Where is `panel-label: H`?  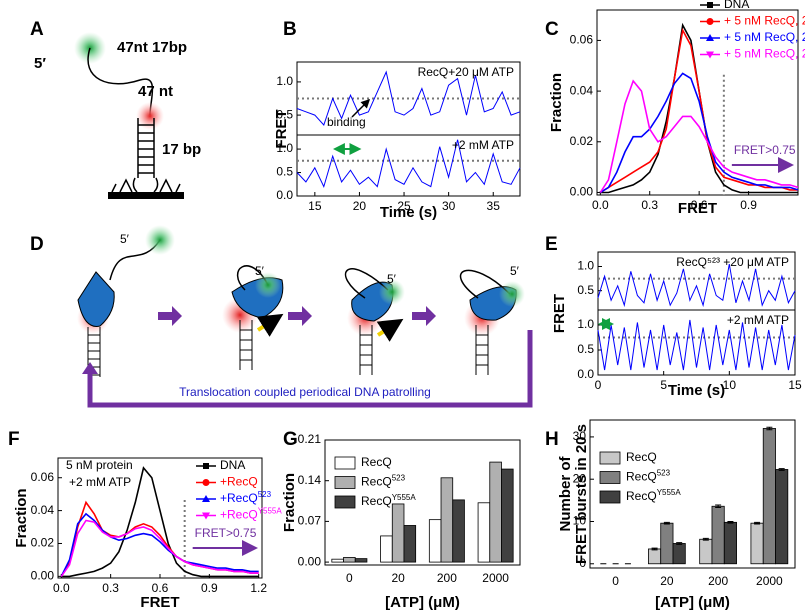
panel-label: H is located at coordinates (552, 439).